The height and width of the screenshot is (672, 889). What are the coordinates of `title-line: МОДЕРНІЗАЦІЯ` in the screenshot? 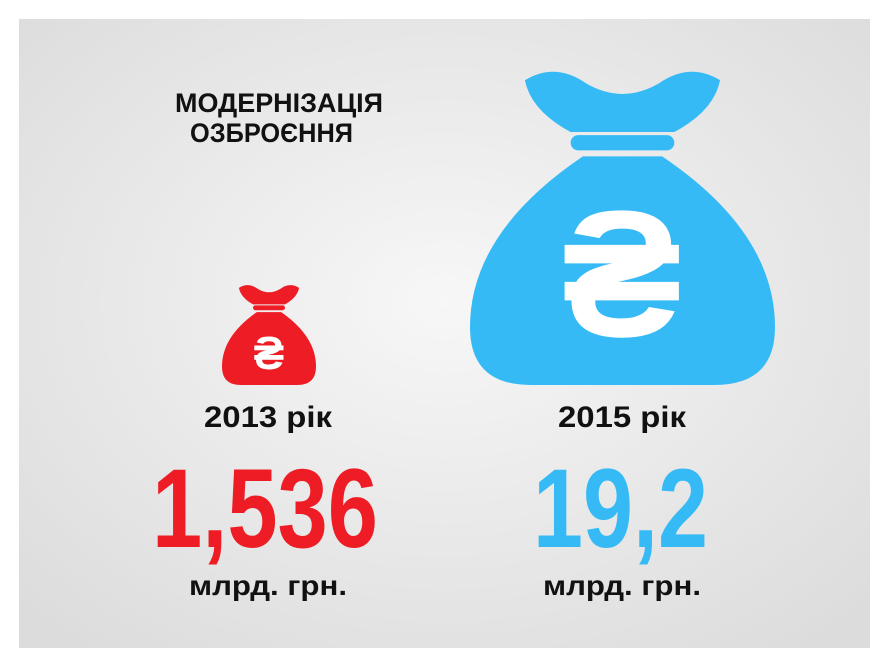 It's located at (279, 103).